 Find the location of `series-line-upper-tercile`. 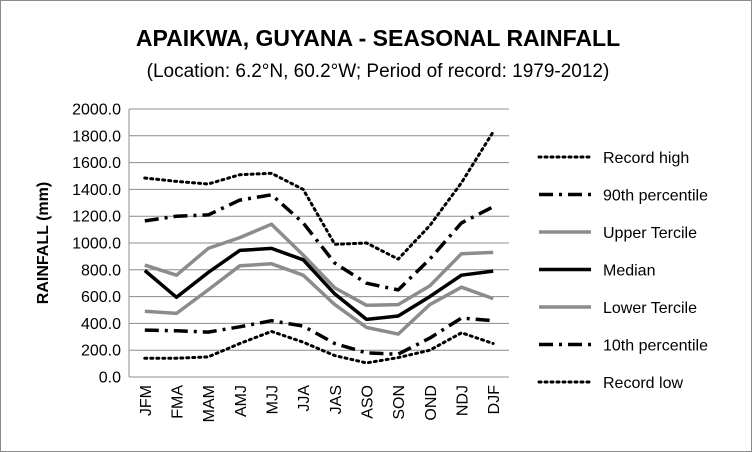

series-line-upper-tercile is located at coordinates (319, 265).